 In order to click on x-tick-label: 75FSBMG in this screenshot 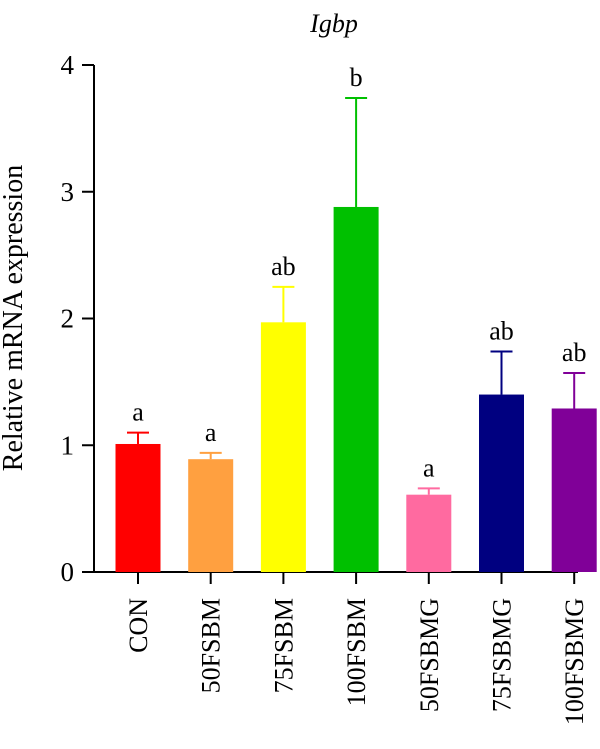, I will do `click(502, 655)`.